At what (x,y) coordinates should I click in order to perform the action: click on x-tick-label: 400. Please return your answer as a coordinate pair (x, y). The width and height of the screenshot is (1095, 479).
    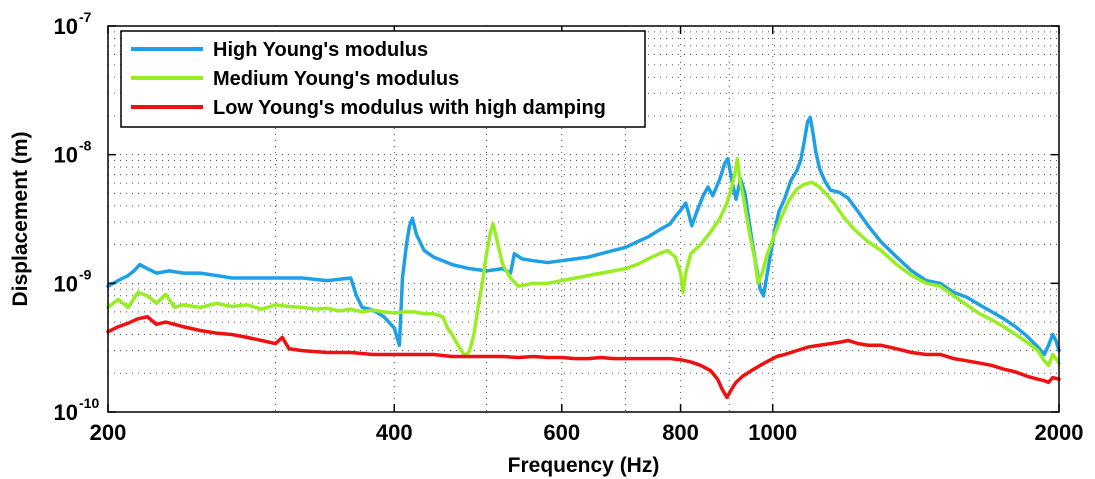
    Looking at the image, I should click on (394, 432).